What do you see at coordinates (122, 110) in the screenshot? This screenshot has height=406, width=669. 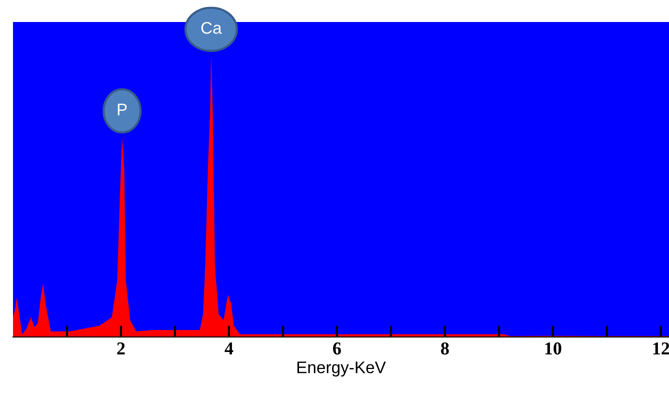 I see `annotation: P` at bounding box center [122, 110].